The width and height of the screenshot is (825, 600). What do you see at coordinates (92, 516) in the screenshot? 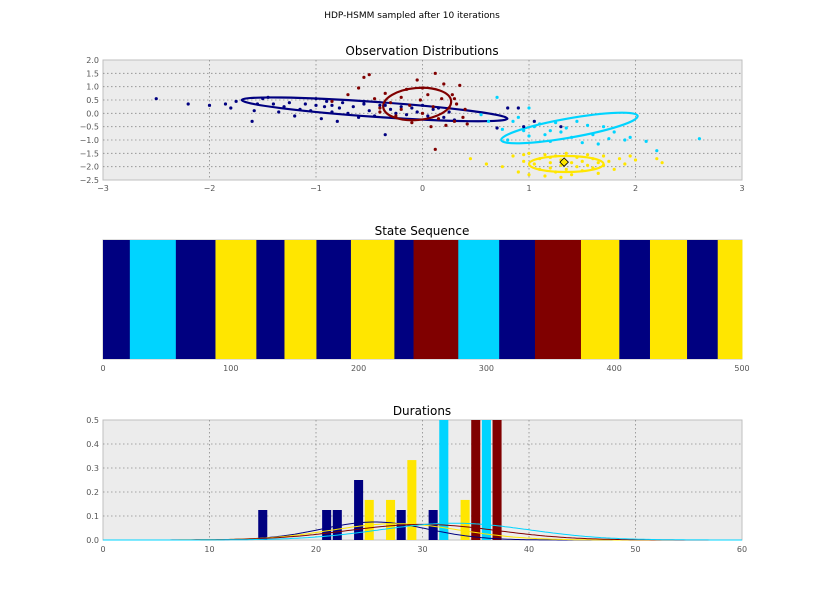
I see `panel3-y-tick-label: 0.1` at bounding box center [92, 516].